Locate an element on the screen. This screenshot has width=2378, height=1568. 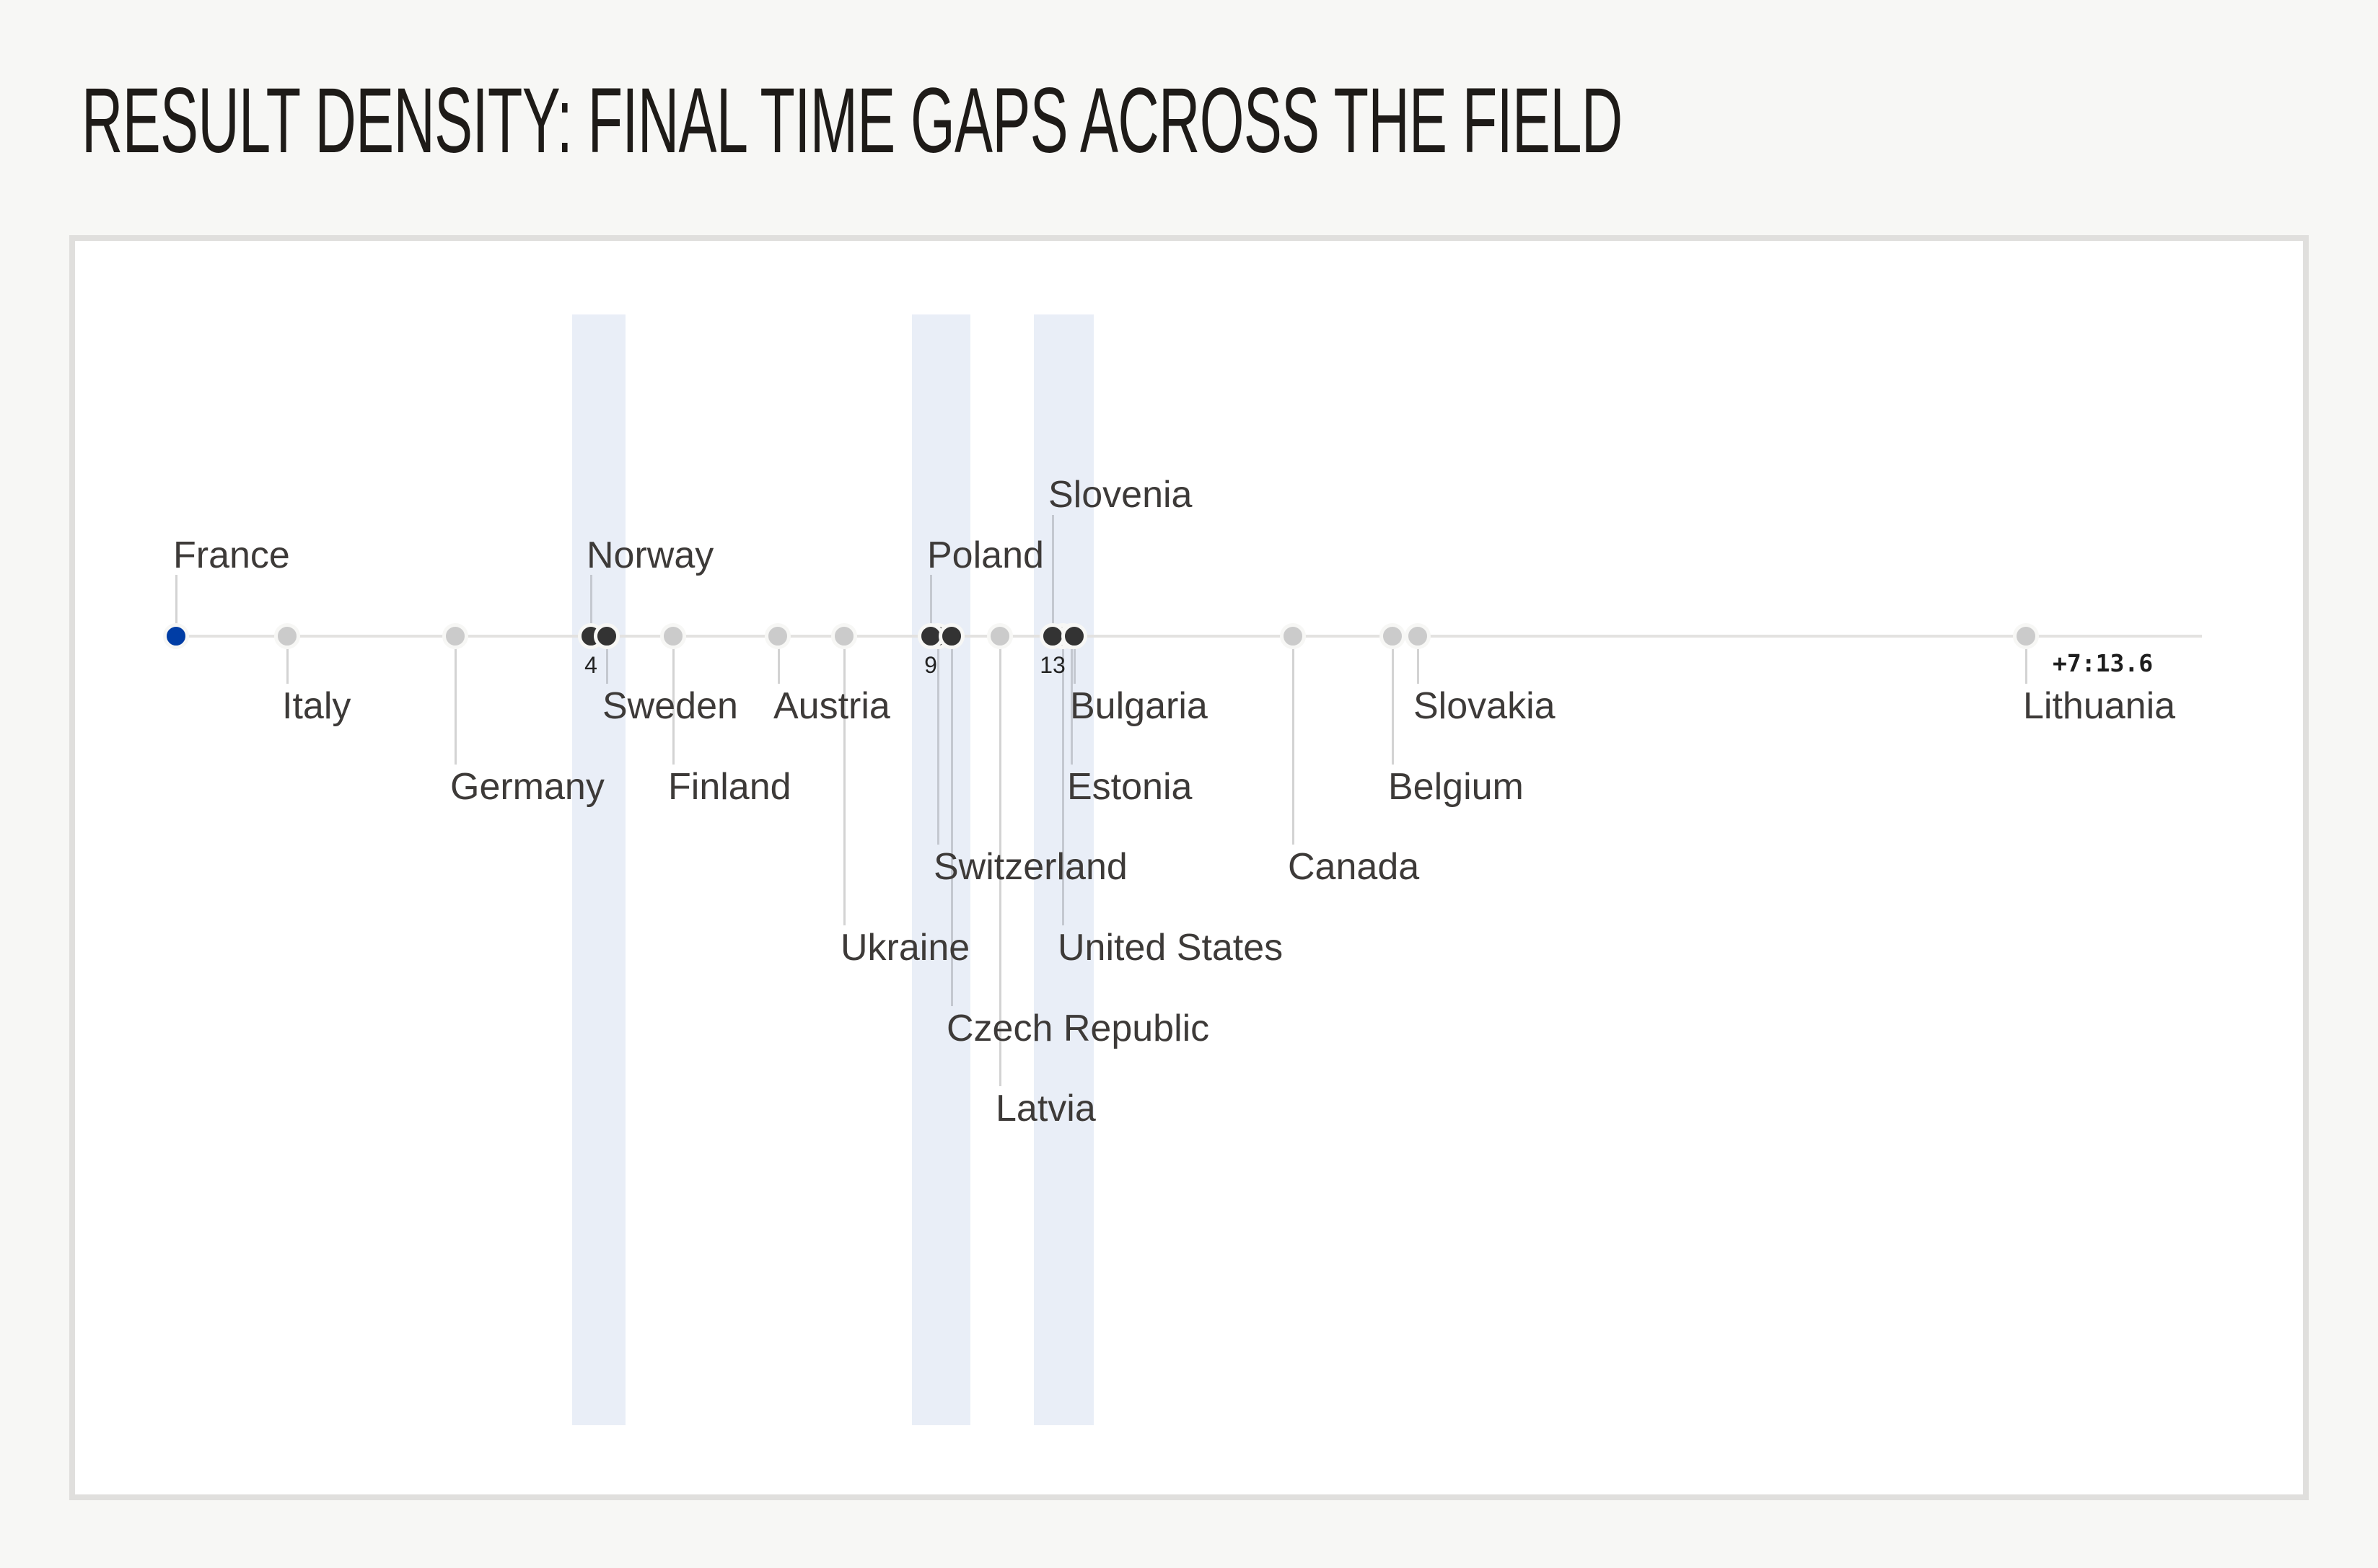
label-switzerland: Switzerland is located at coordinates (1031, 867).